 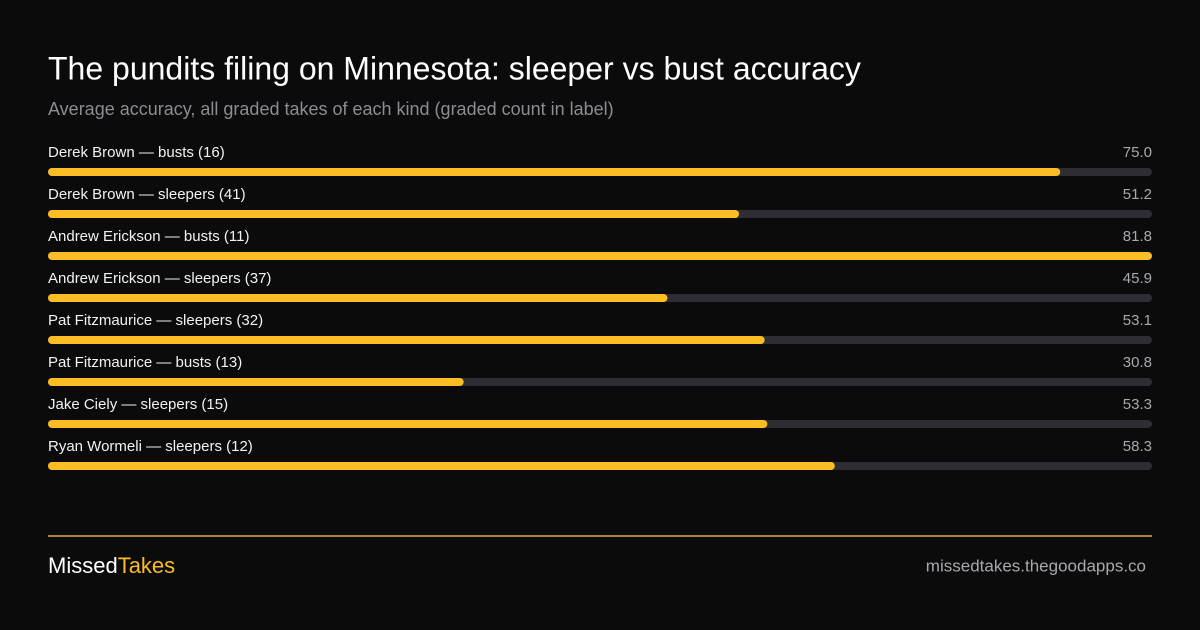 I want to click on brand: MissedTakes, so click(x=111, y=565).